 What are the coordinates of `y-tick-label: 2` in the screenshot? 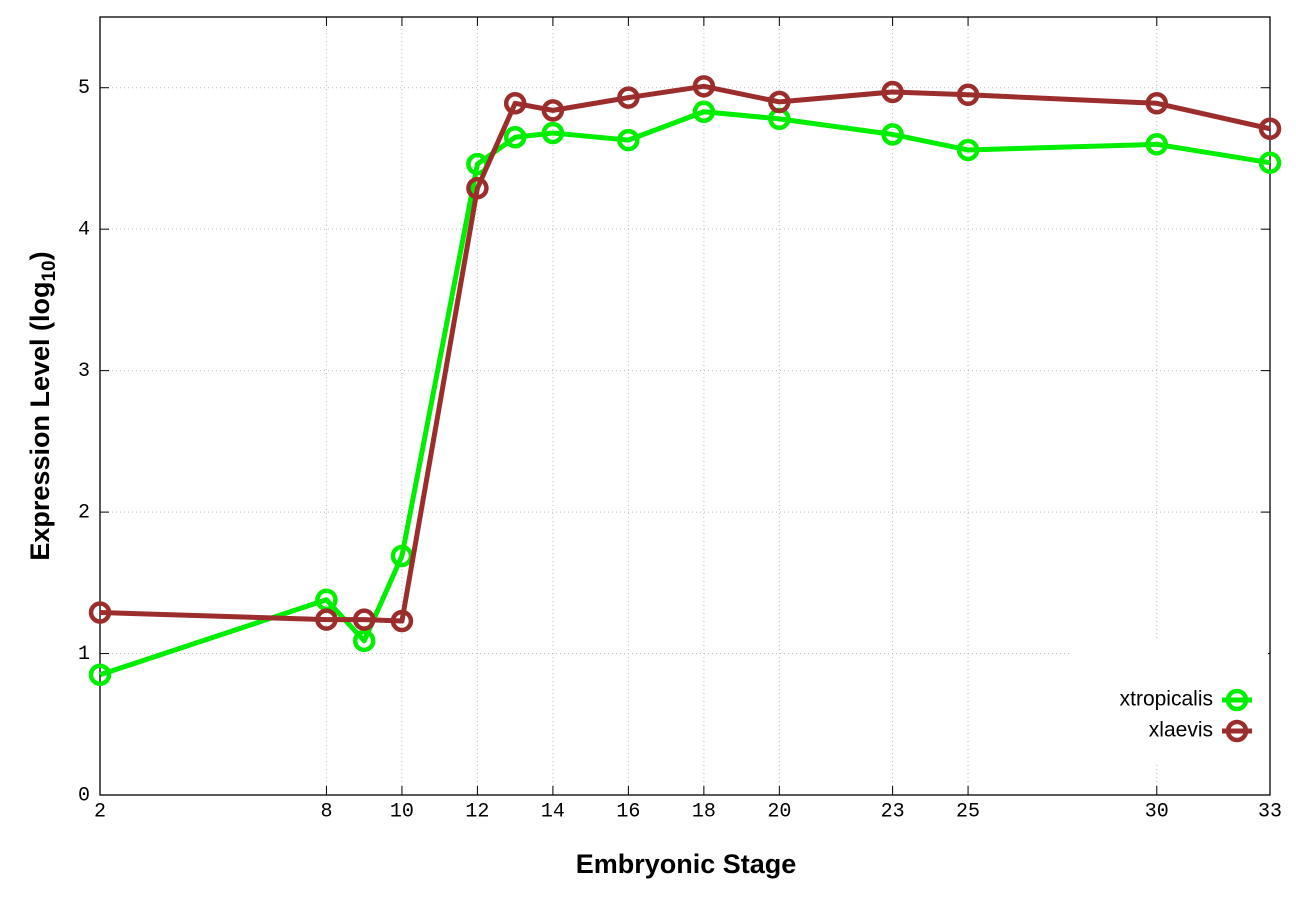 It's located at (84, 512).